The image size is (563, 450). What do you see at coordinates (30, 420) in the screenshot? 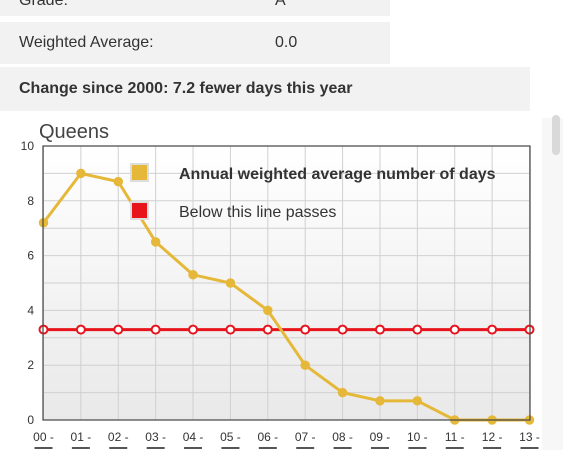
I see `y-tick-label: 0` at bounding box center [30, 420].